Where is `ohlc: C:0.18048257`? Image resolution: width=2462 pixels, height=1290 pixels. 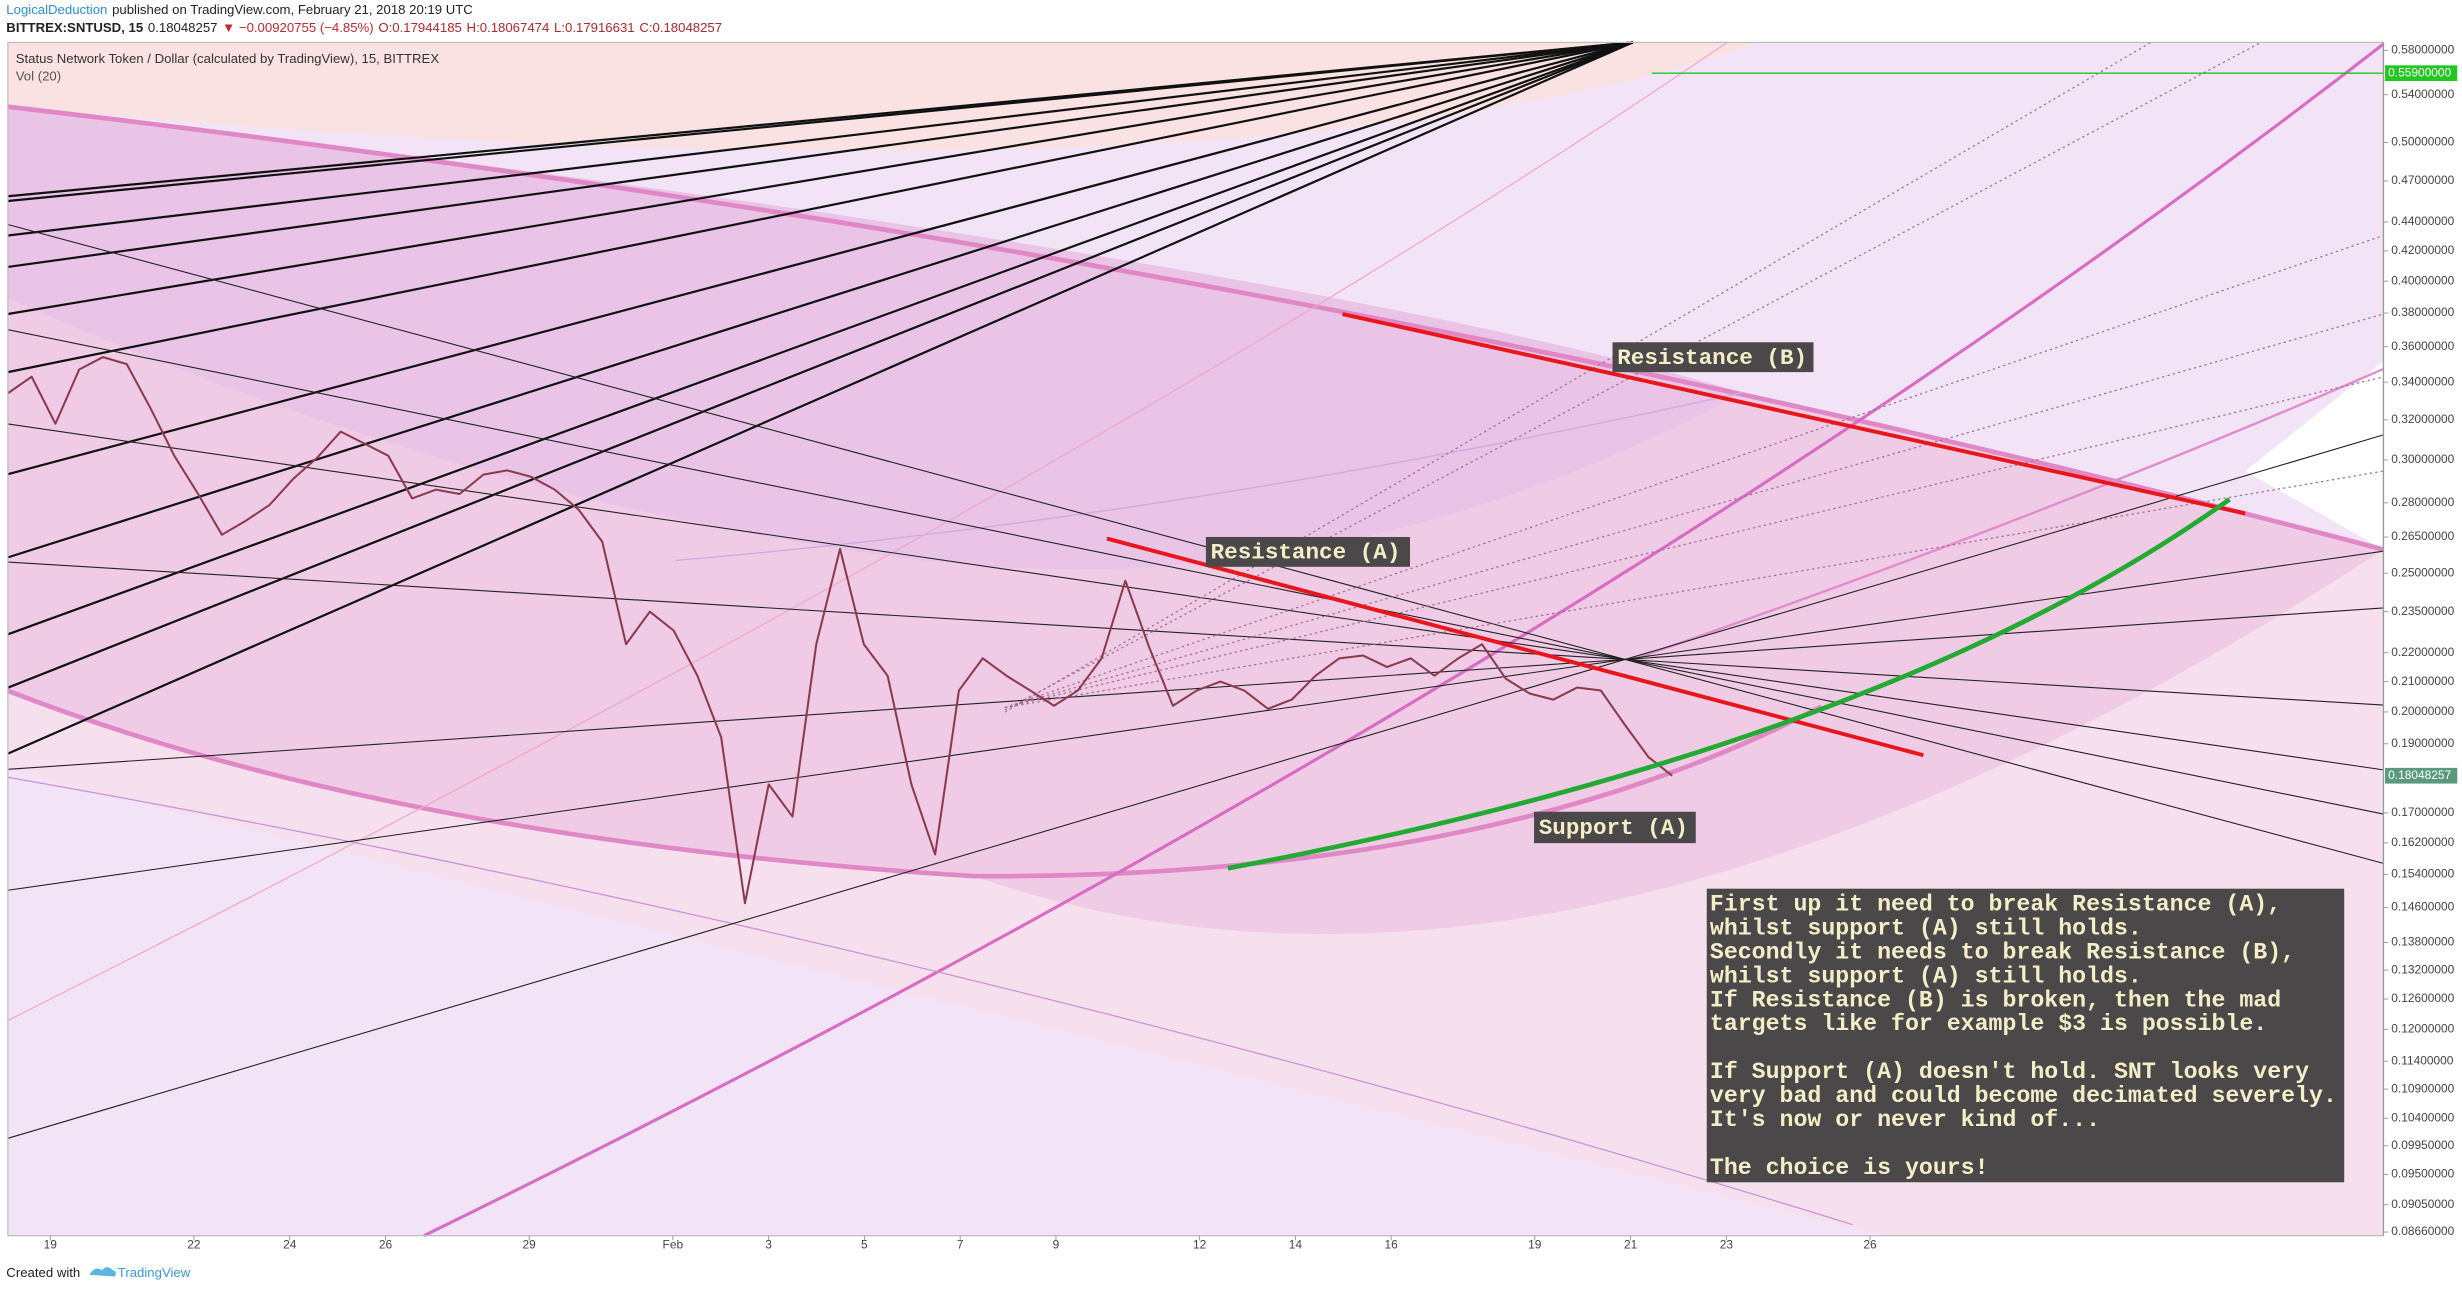 ohlc: C:0.18048257 is located at coordinates (680, 28).